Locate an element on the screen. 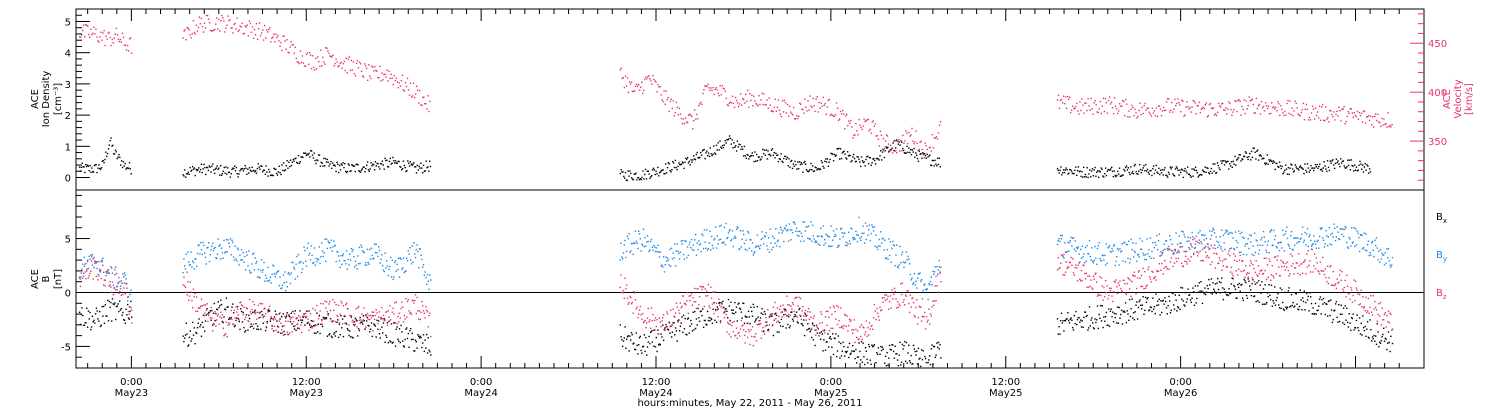  y-tick-label: 1 is located at coordinates (68, 147).